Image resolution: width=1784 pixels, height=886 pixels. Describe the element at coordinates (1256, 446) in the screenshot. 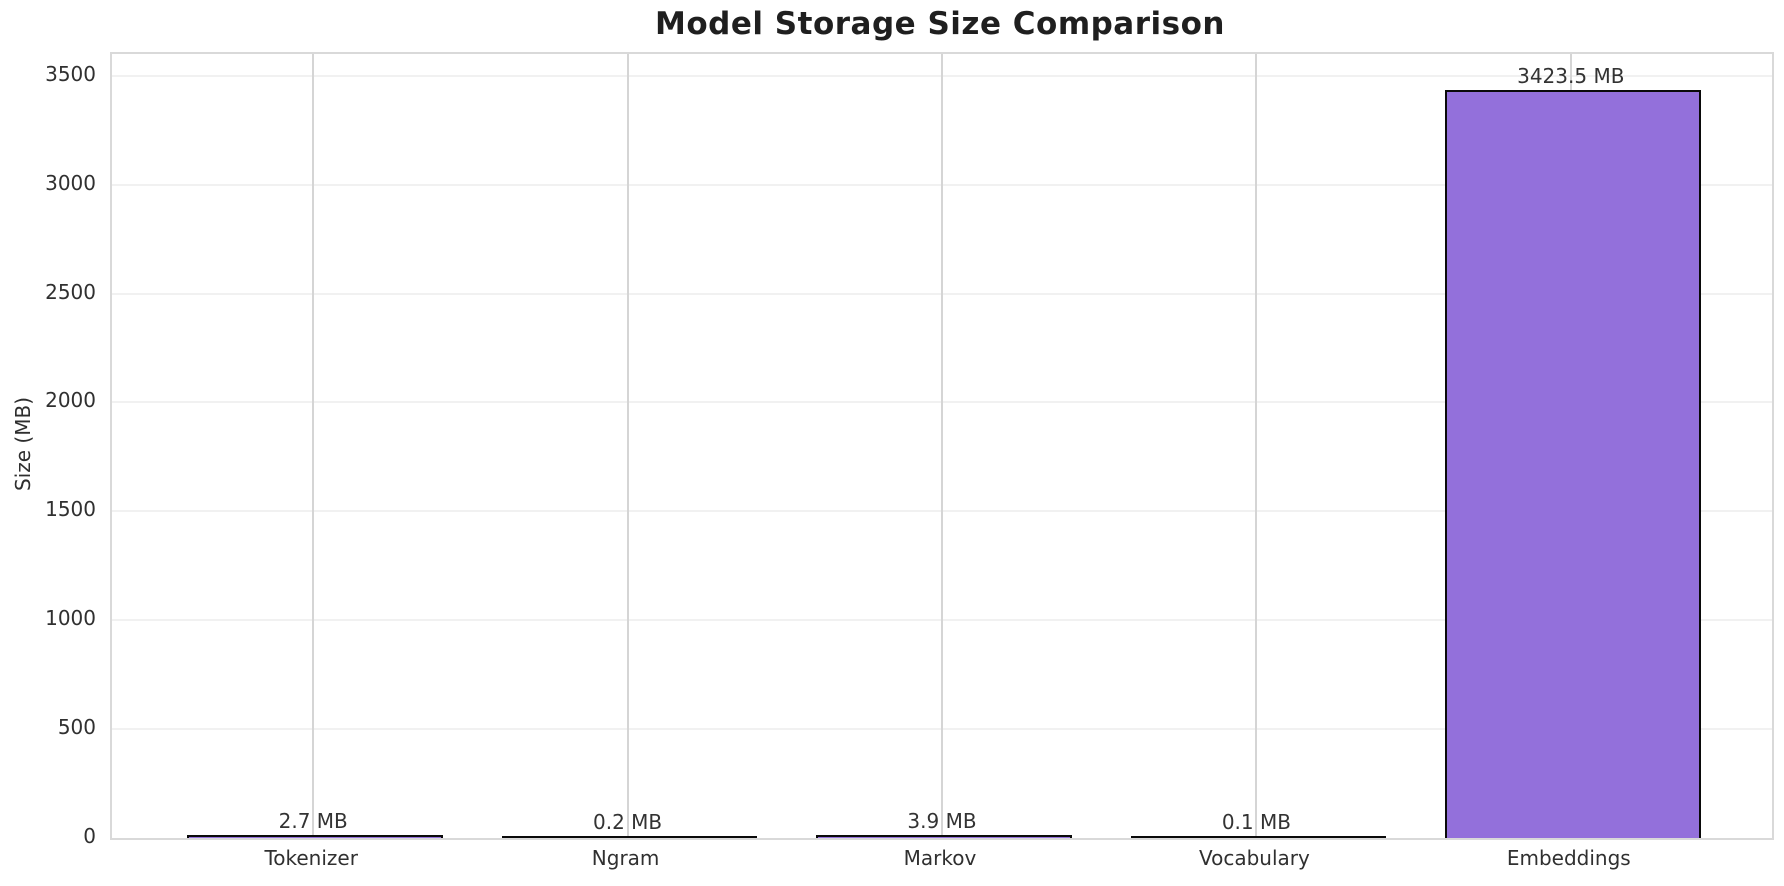

I see `x-gridline-vocabulary` at that location.